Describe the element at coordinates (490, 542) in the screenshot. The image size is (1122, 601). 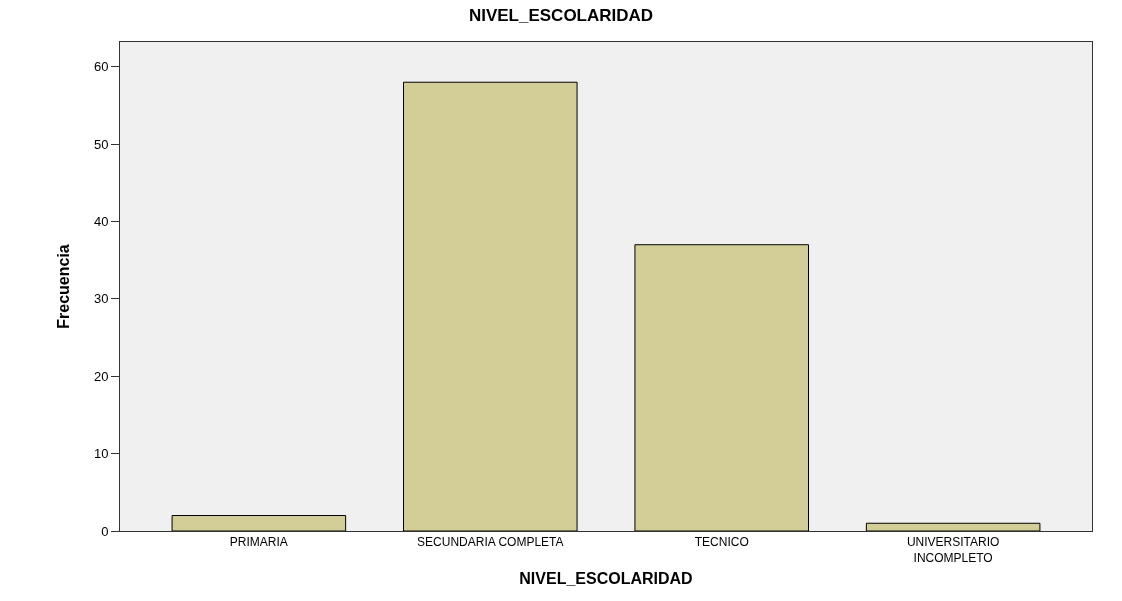
I see `x-tick-label: SECUNDARIA COMPLETA` at that location.